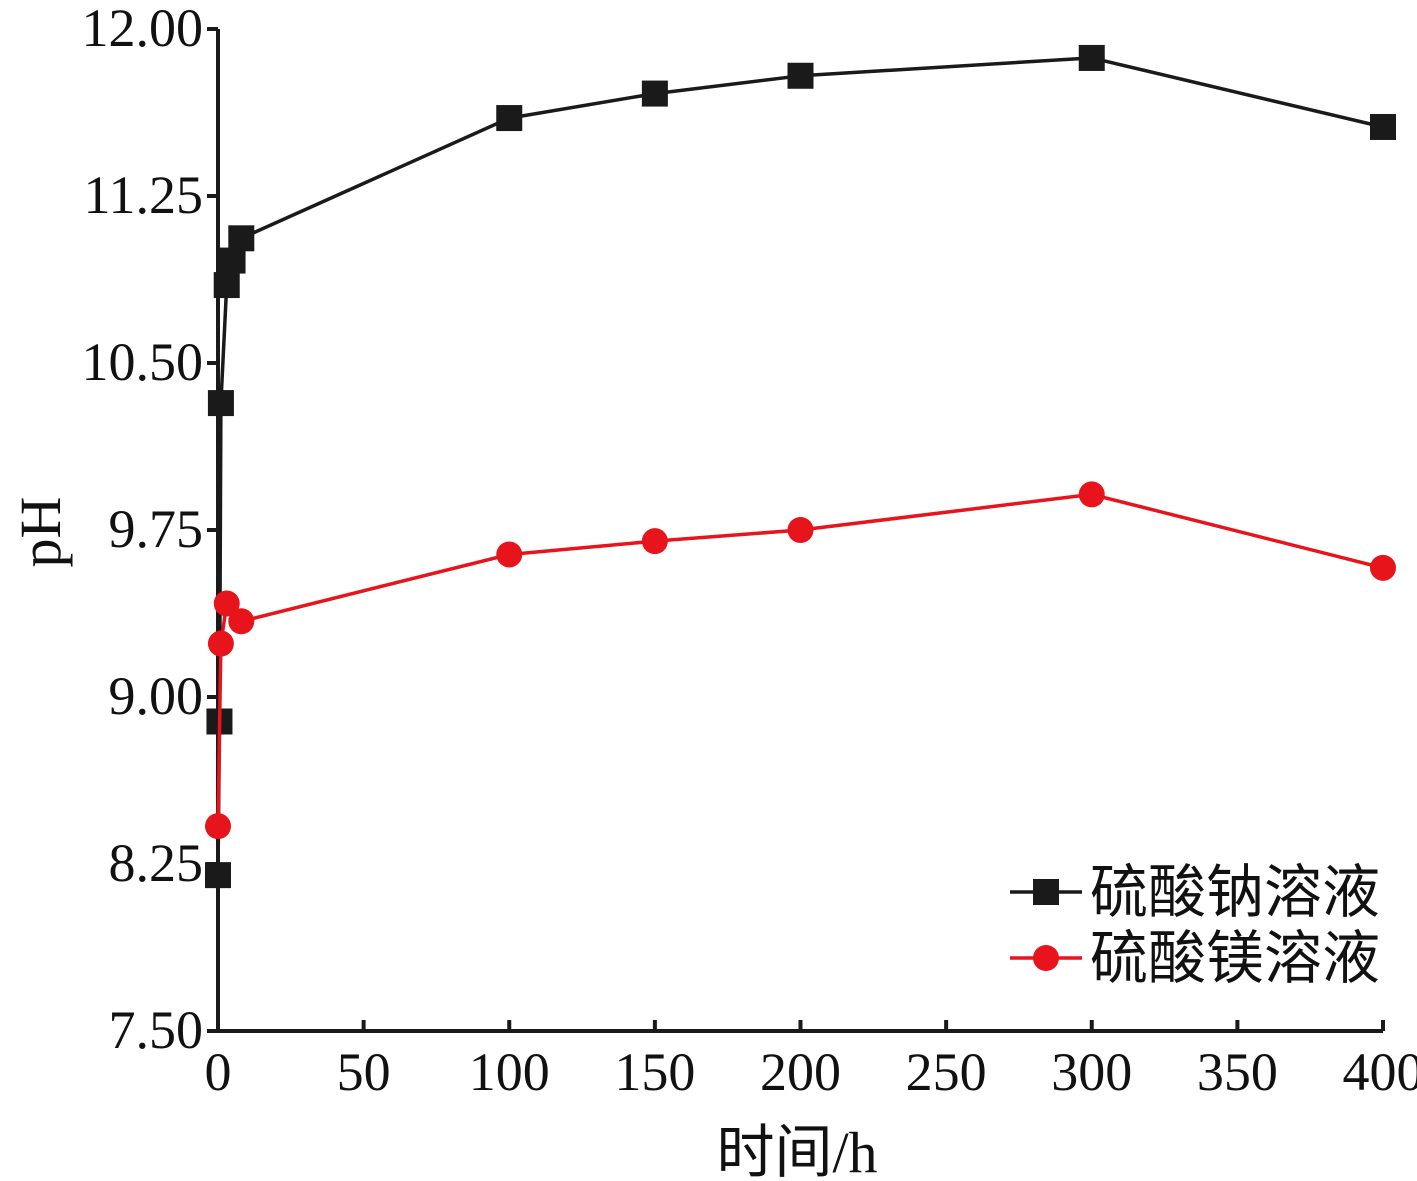 The image size is (1417, 1181). What do you see at coordinates (654, 1072) in the screenshot?
I see `x-tick-label: 150` at bounding box center [654, 1072].